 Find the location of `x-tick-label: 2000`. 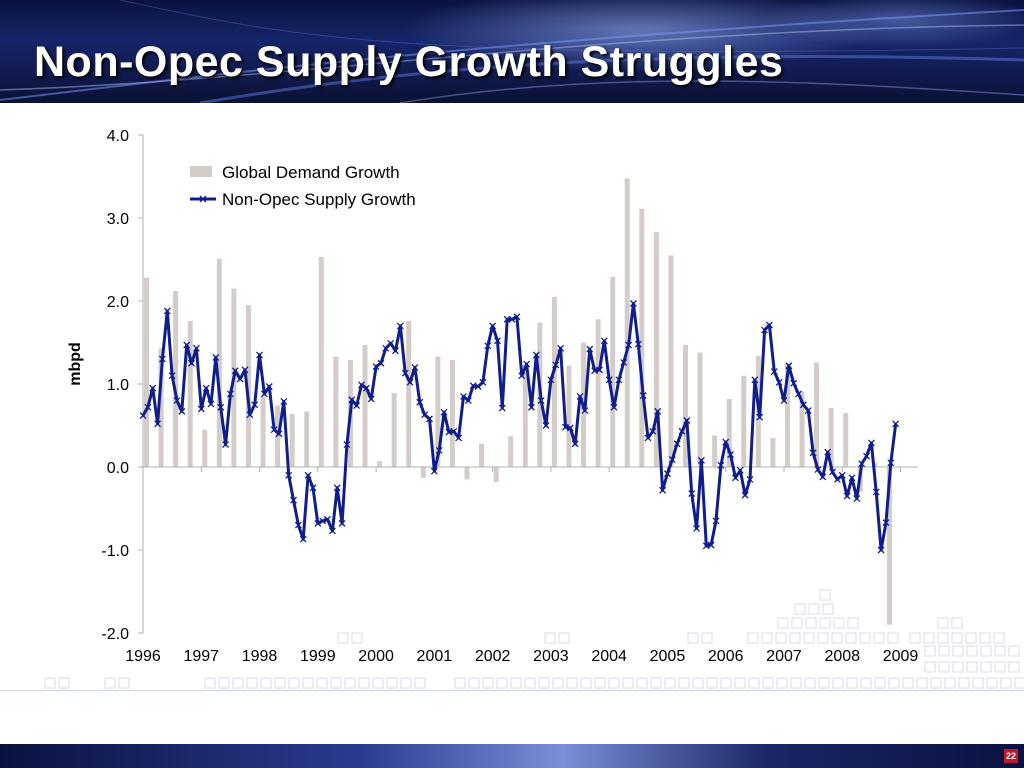

x-tick-label: 2000 is located at coordinates (376, 656).